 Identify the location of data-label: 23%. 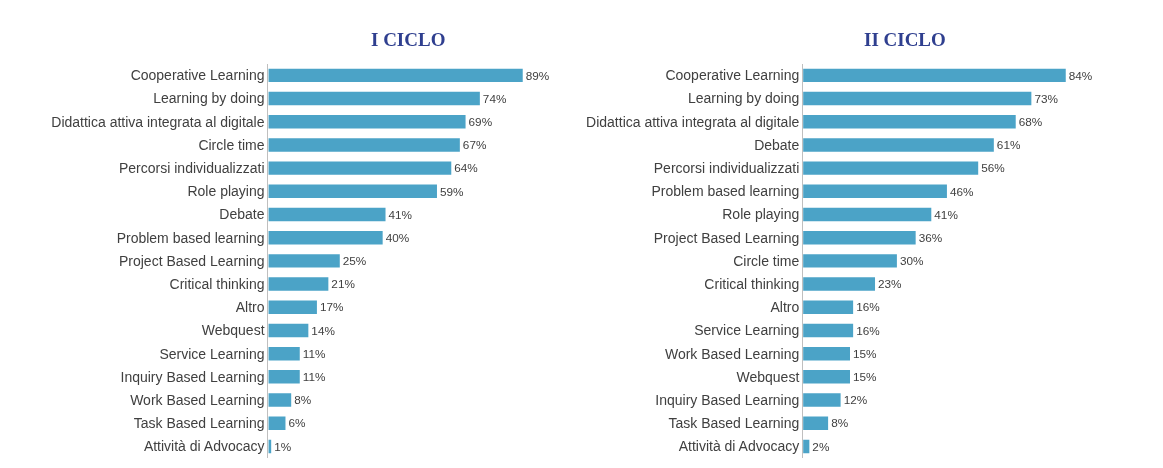
(890, 284).